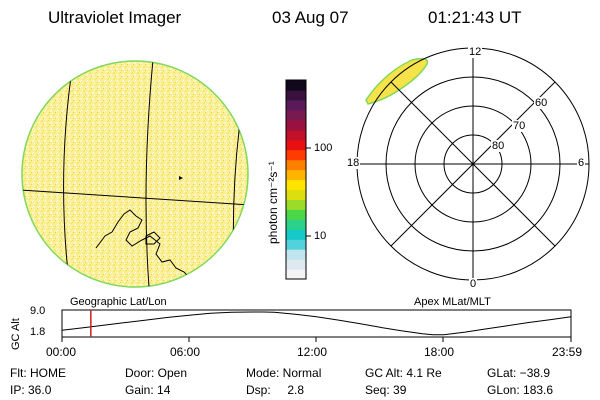 The width and height of the screenshot is (600, 400). What do you see at coordinates (403, 373) in the screenshot?
I see `status-gc-altitude: GC Alt: 4.1 Re` at bounding box center [403, 373].